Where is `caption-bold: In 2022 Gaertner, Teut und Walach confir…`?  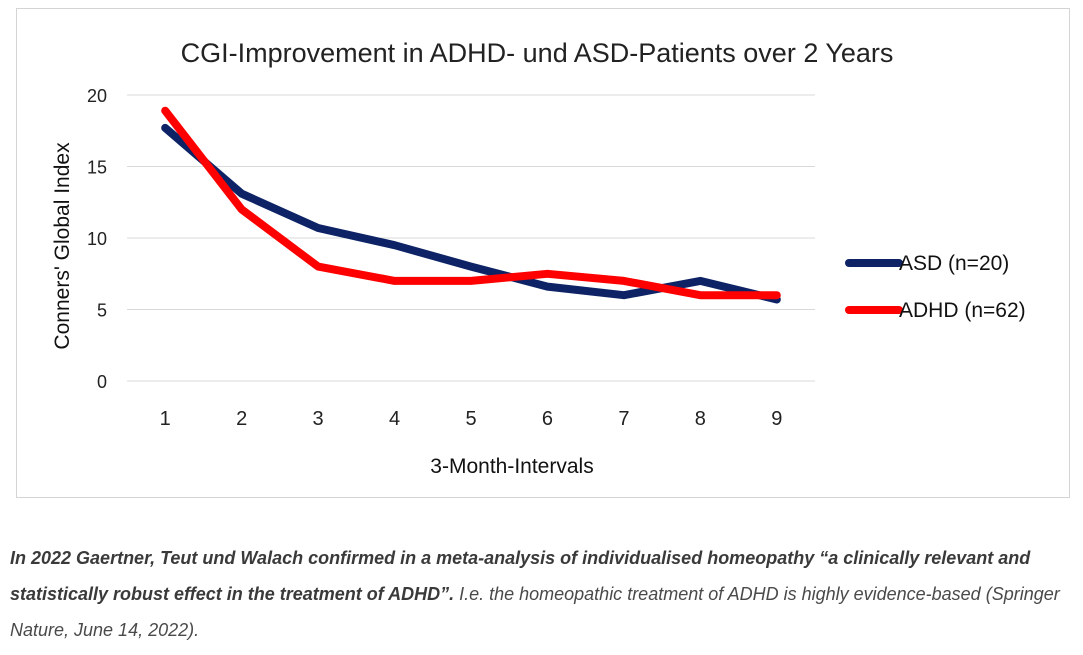 caption-bold: In 2022 Gaertner, Teut und Walach confir… is located at coordinates (520, 576).